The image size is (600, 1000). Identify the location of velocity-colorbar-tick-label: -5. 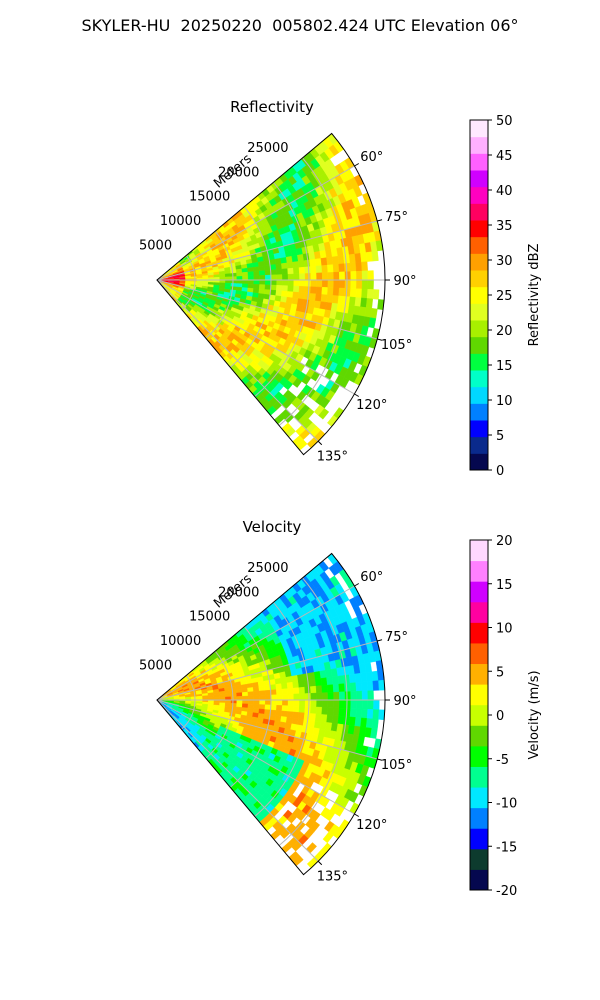
(502, 760).